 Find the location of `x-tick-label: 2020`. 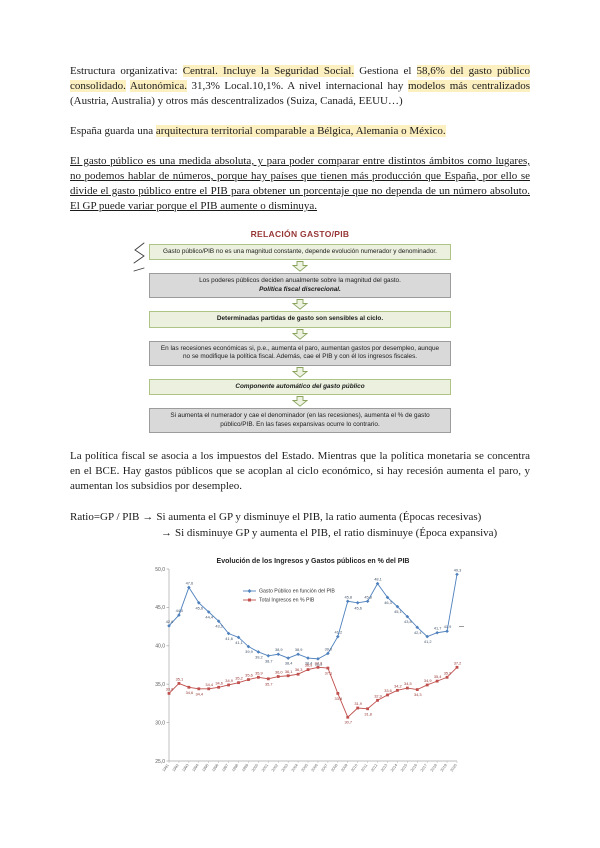

x-tick-label: 2020 is located at coordinates (454, 767).